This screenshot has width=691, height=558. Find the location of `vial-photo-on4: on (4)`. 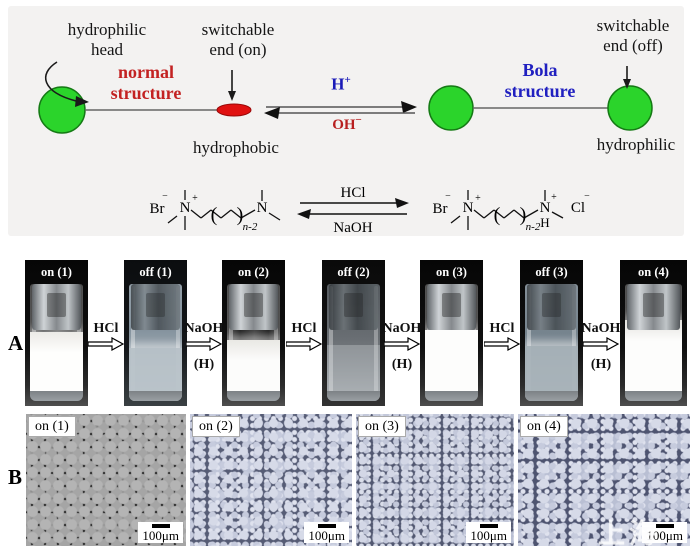

vial-photo-on4: on (4) is located at coordinates (653, 333).